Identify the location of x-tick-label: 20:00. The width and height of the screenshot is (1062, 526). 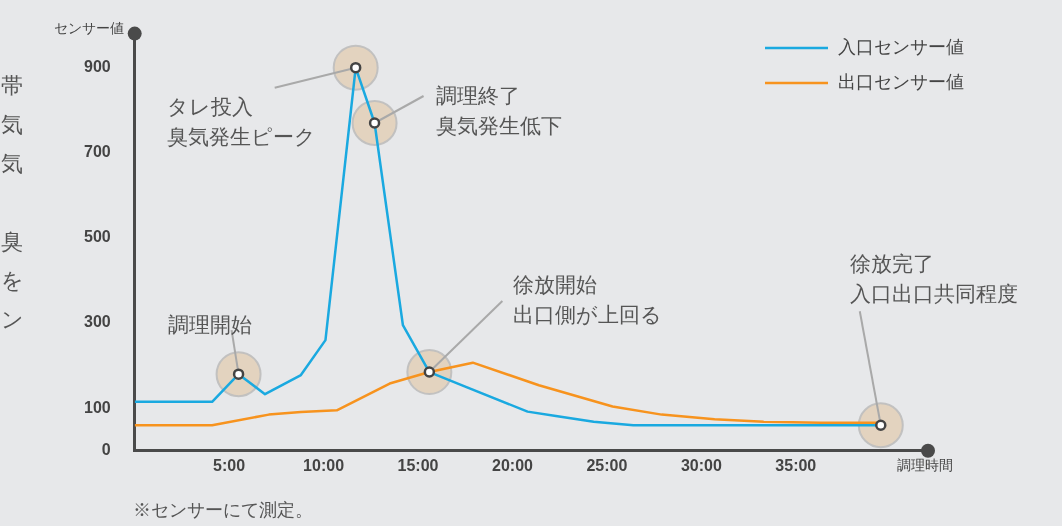
(513, 465).